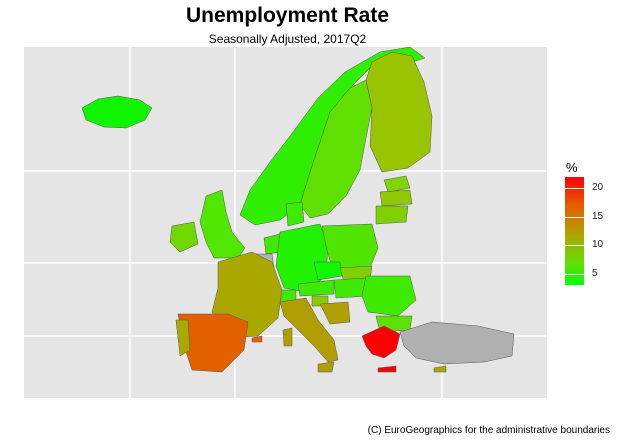 The width and height of the screenshot is (620, 443). I want to click on country-latvia, so click(396, 198).